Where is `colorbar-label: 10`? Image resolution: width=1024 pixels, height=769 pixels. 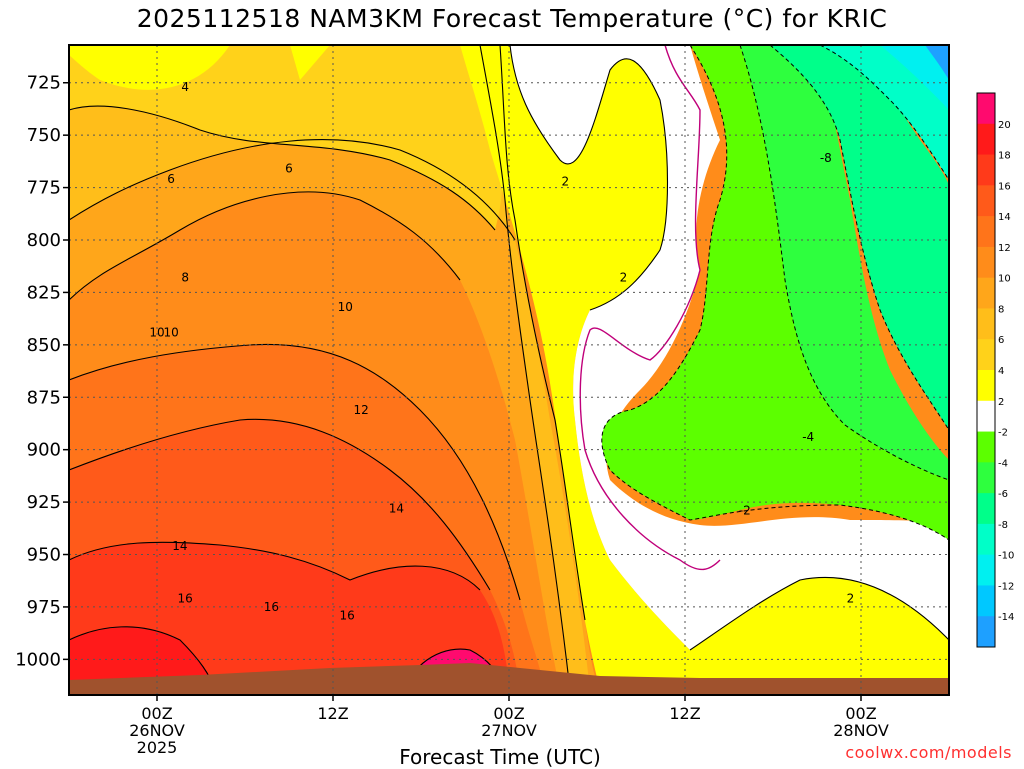 colorbar-label: 10 is located at coordinates (1004, 279).